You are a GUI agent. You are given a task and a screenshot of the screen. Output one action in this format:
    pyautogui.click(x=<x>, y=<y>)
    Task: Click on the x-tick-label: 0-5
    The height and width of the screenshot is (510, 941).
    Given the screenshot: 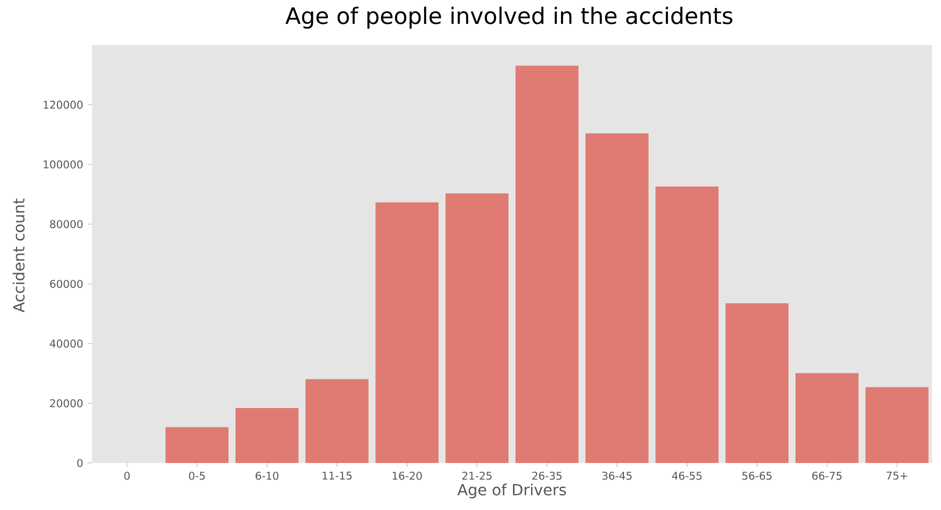 What is the action you would take?
    pyautogui.click(x=197, y=476)
    